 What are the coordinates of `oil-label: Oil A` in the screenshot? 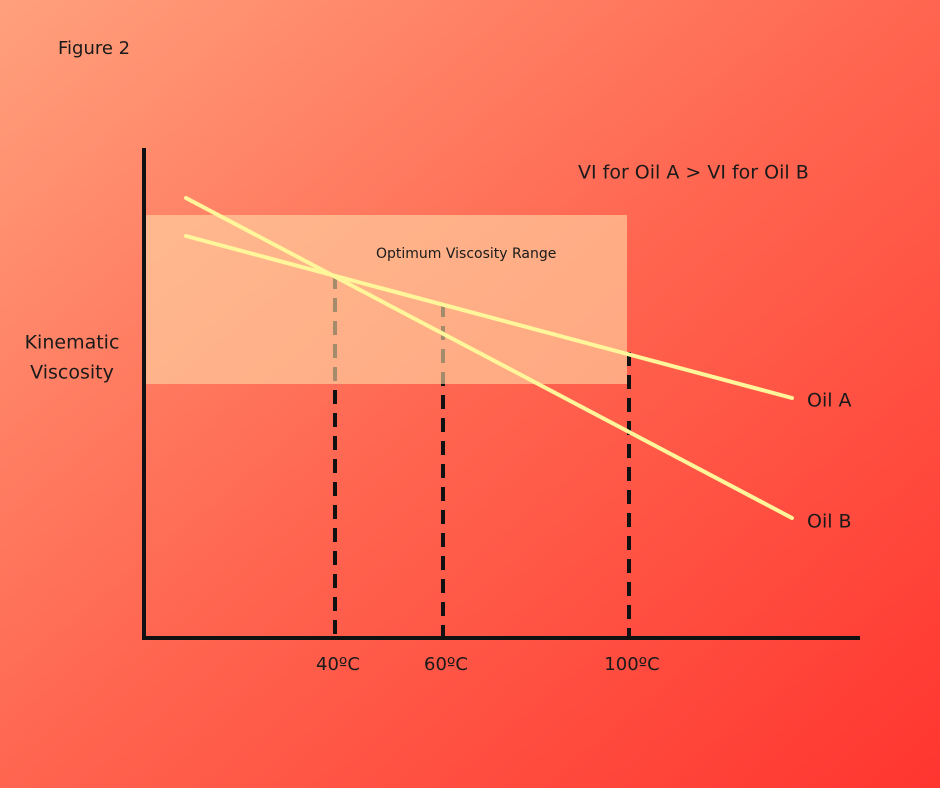 It's located at (829, 401).